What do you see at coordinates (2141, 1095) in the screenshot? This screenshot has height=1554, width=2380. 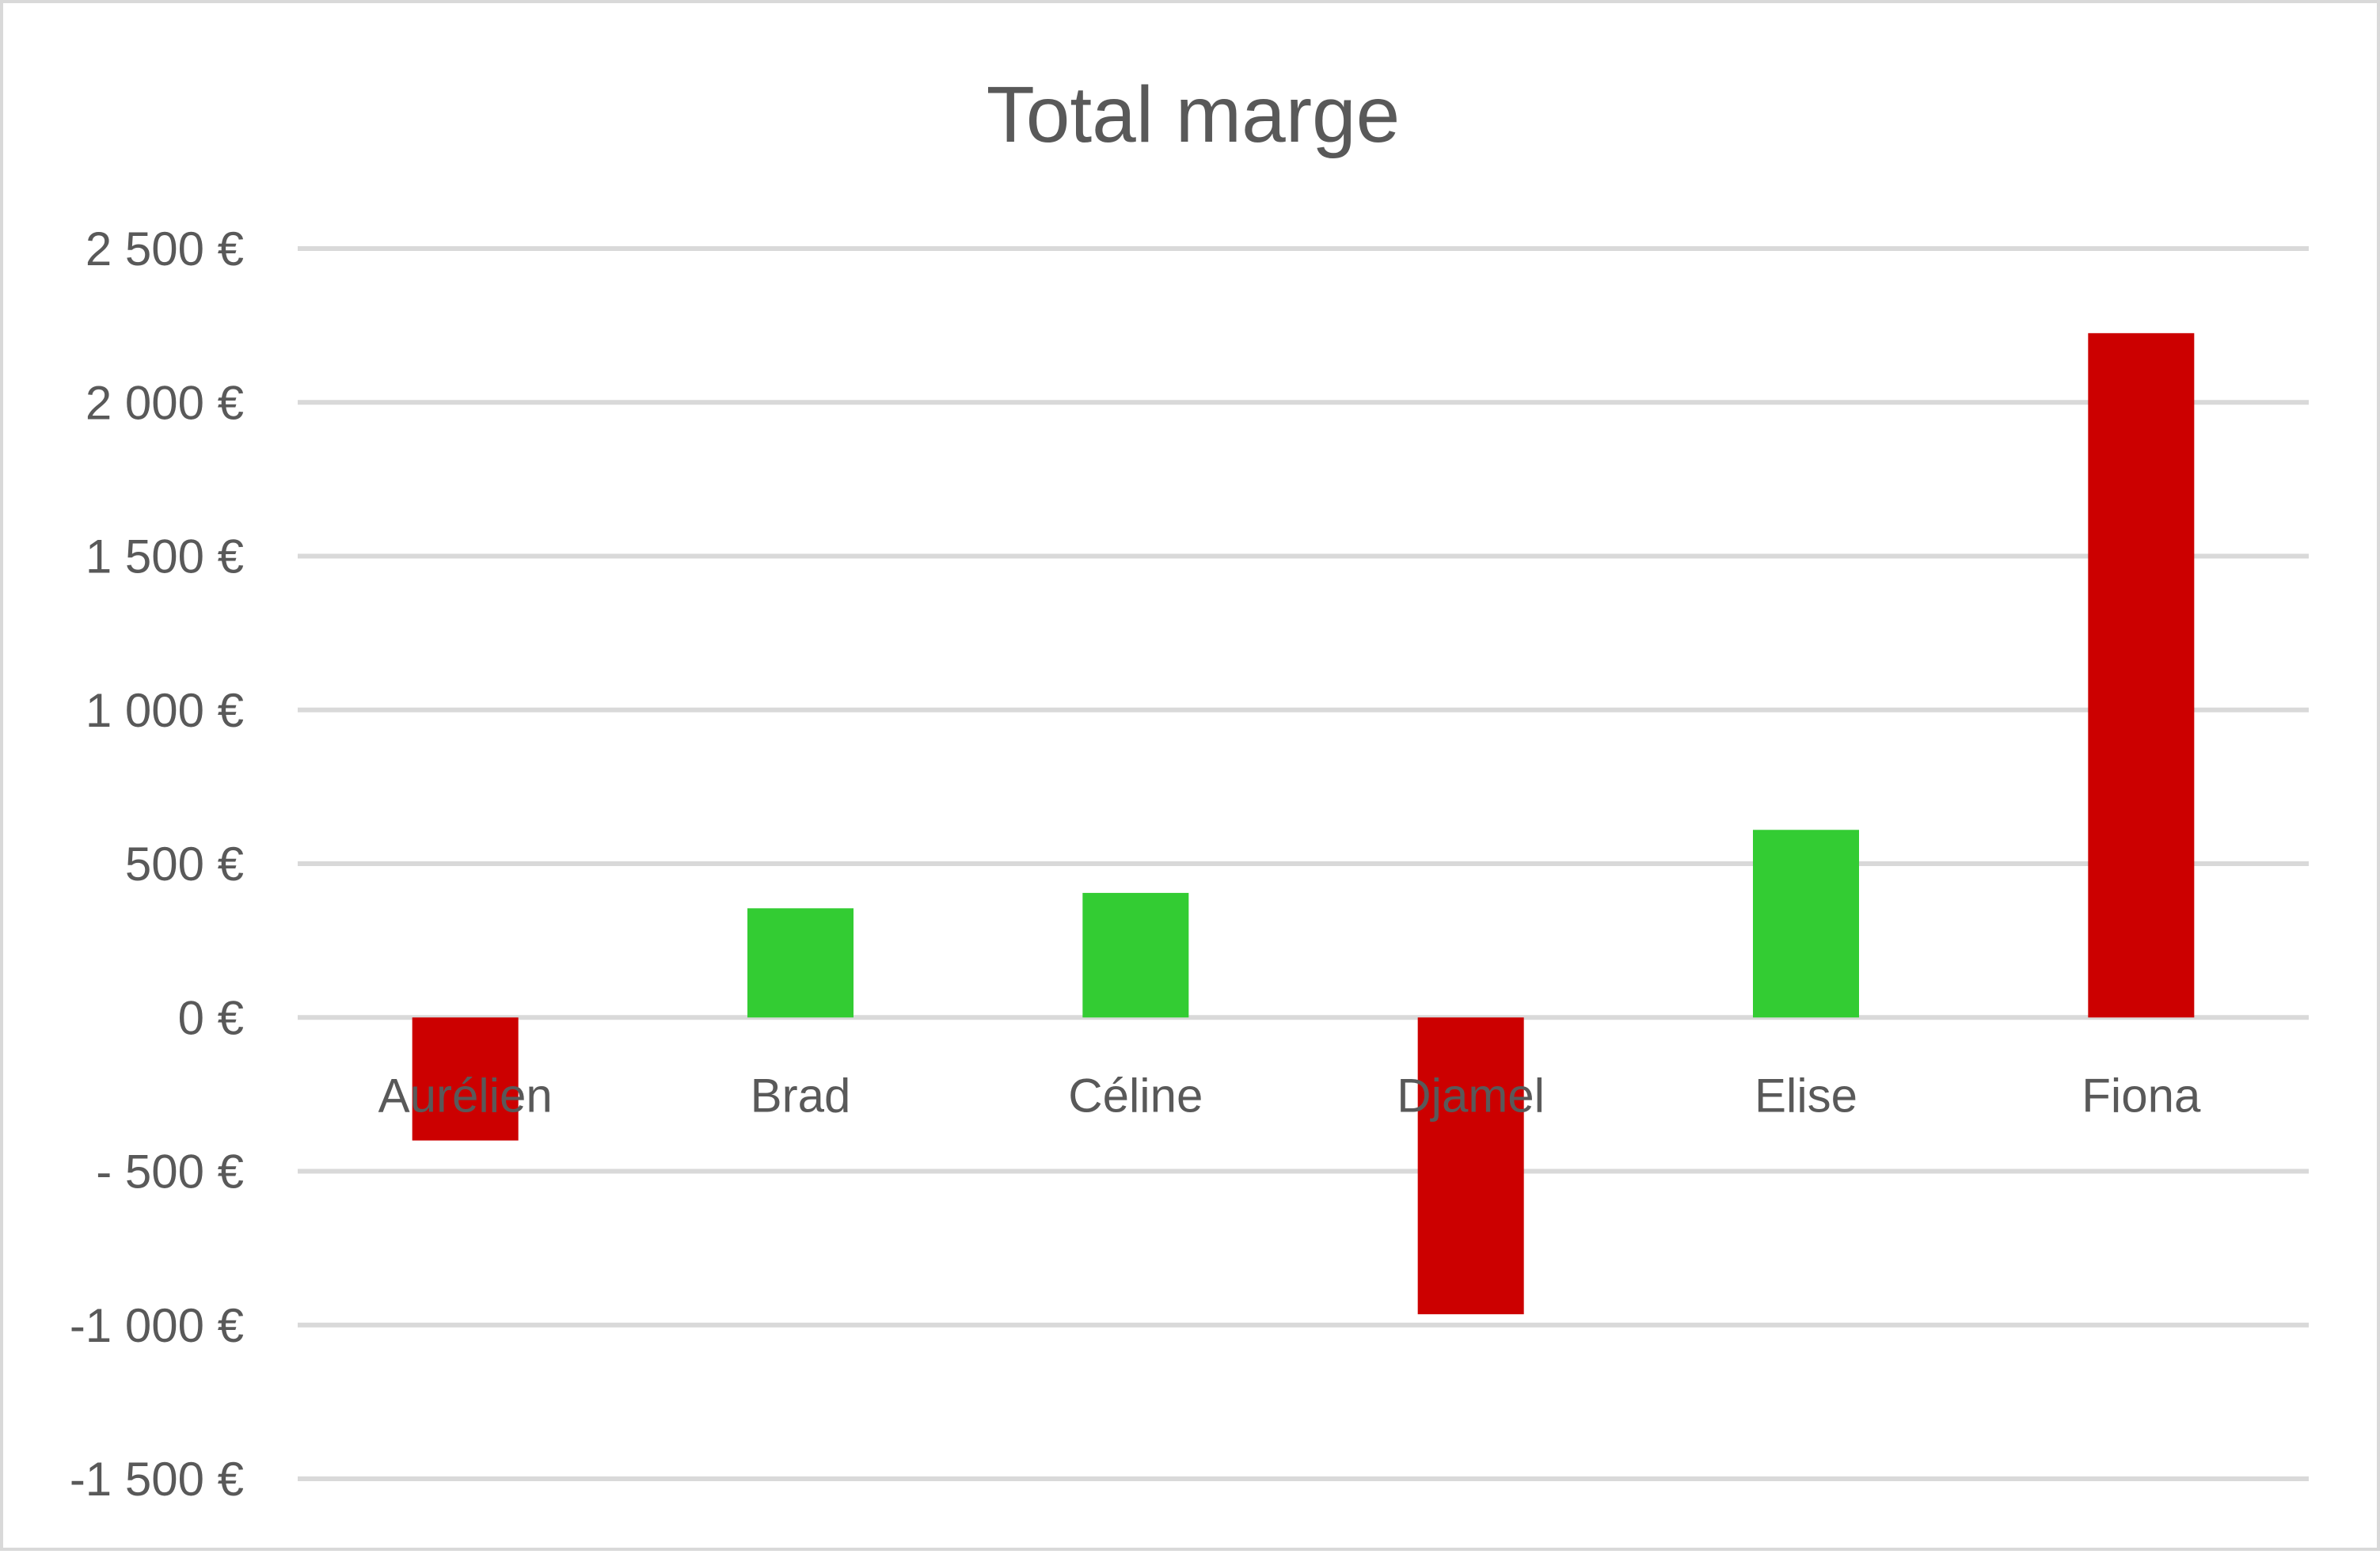 I see `x-category-label: Fiona` at bounding box center [2141, 1095].